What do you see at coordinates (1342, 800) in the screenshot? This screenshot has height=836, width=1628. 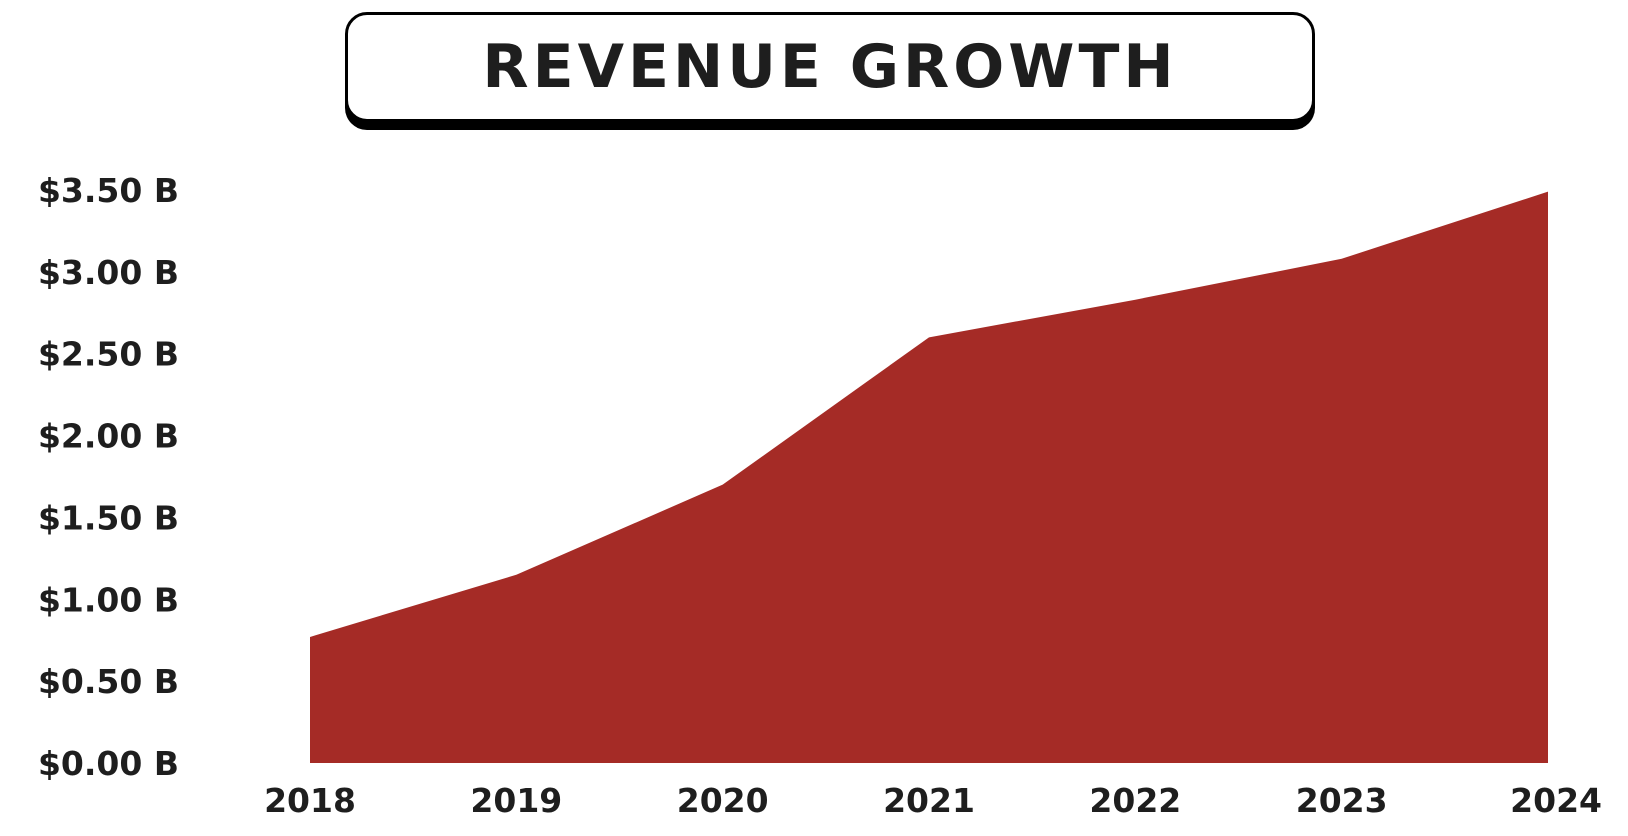 I see `x-tick-label: 2023` at bounding box center [1342, 800].